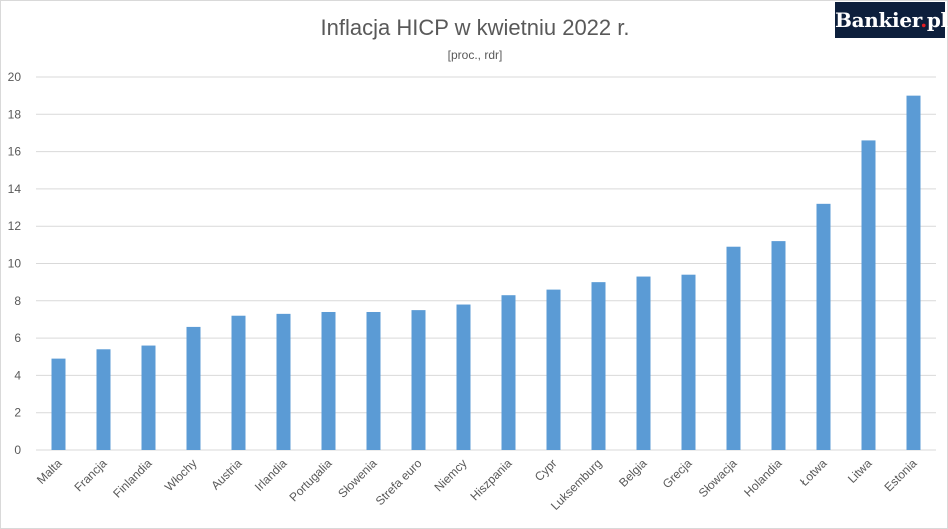 Image resolution: width=948 pixels, height=529 pixels. Describe the element at coordinates (490, 479) in the screenshot. I see `x-category-label: Hiszpania` at that location.